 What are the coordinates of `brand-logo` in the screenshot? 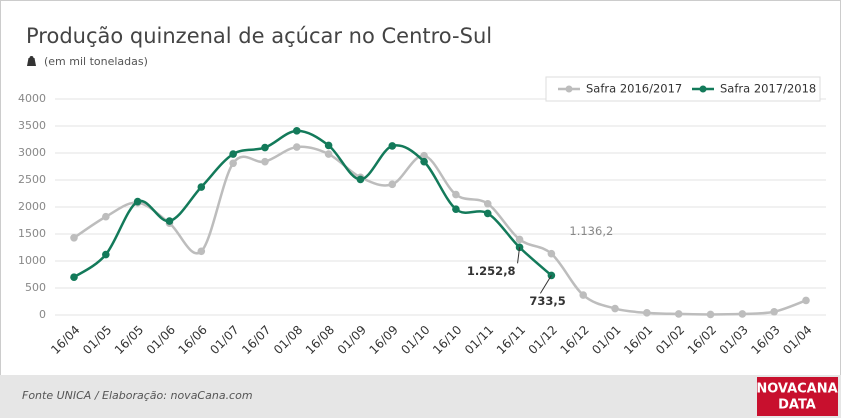 It's located at (797, 396).